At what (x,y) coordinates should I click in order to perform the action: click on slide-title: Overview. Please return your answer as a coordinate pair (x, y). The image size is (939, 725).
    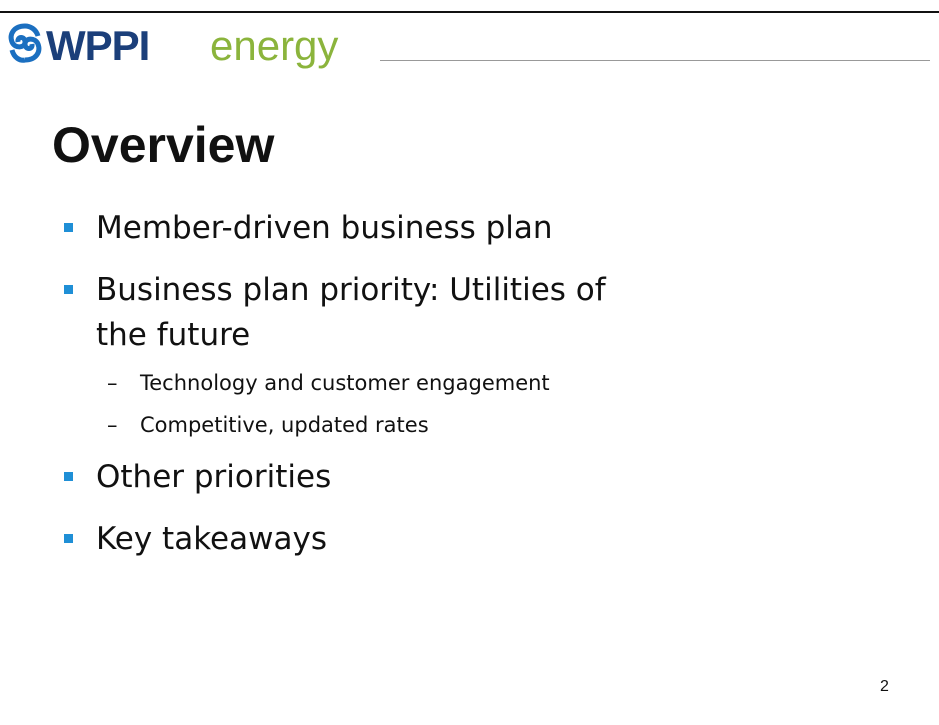
    Looking at the image, I should click on (163, 145).